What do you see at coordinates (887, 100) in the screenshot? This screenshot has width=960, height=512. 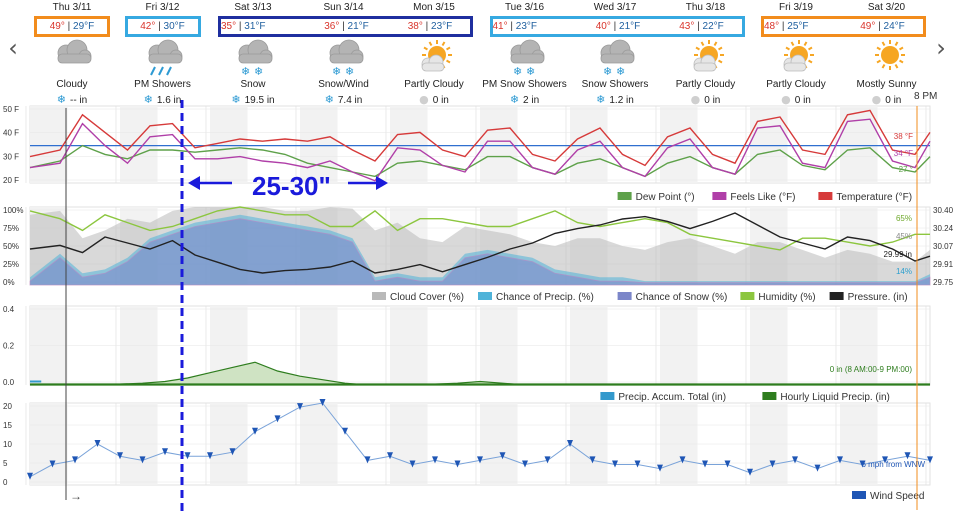 I see `day-precip: ● 0 in` at bounding box center [887, 100].